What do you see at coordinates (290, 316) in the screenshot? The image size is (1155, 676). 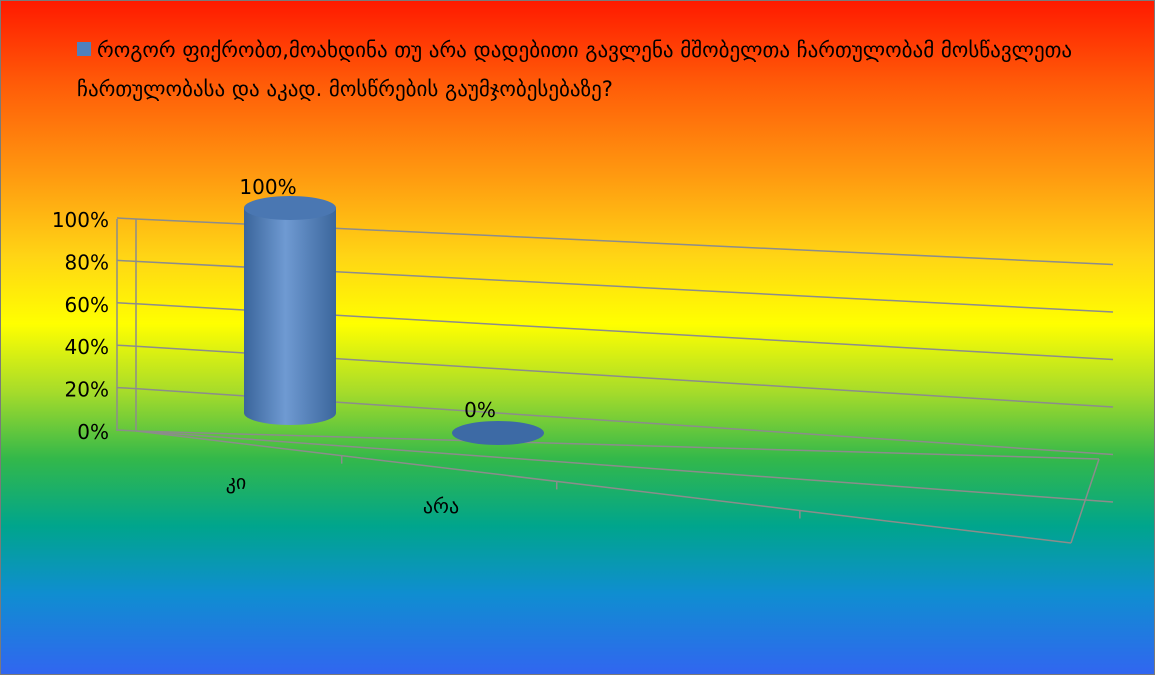 I see `bar-cylinder-body` at bounding box center [290, 316].